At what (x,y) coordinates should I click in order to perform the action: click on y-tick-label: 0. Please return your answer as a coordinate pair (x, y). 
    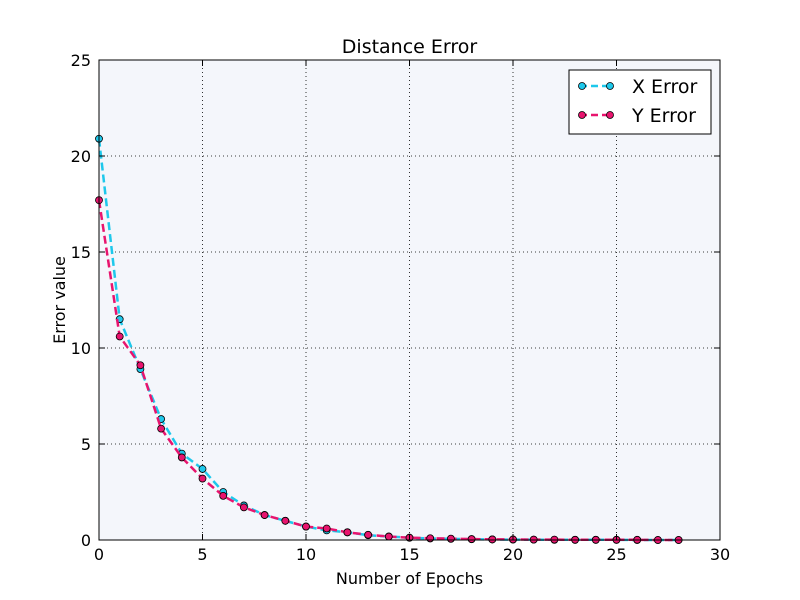
    Looking at the image, I should click on (86, 540).